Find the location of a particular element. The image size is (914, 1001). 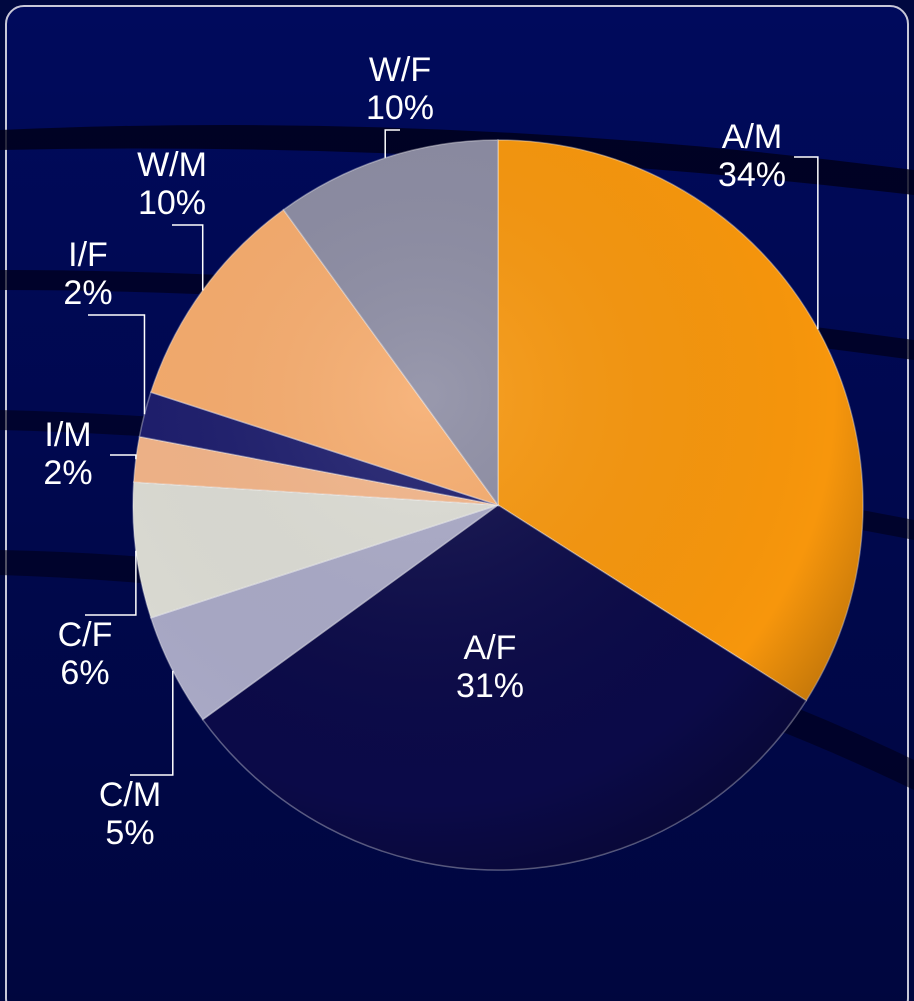

slice-value-label: 5% is located at coordinates (129, 833).